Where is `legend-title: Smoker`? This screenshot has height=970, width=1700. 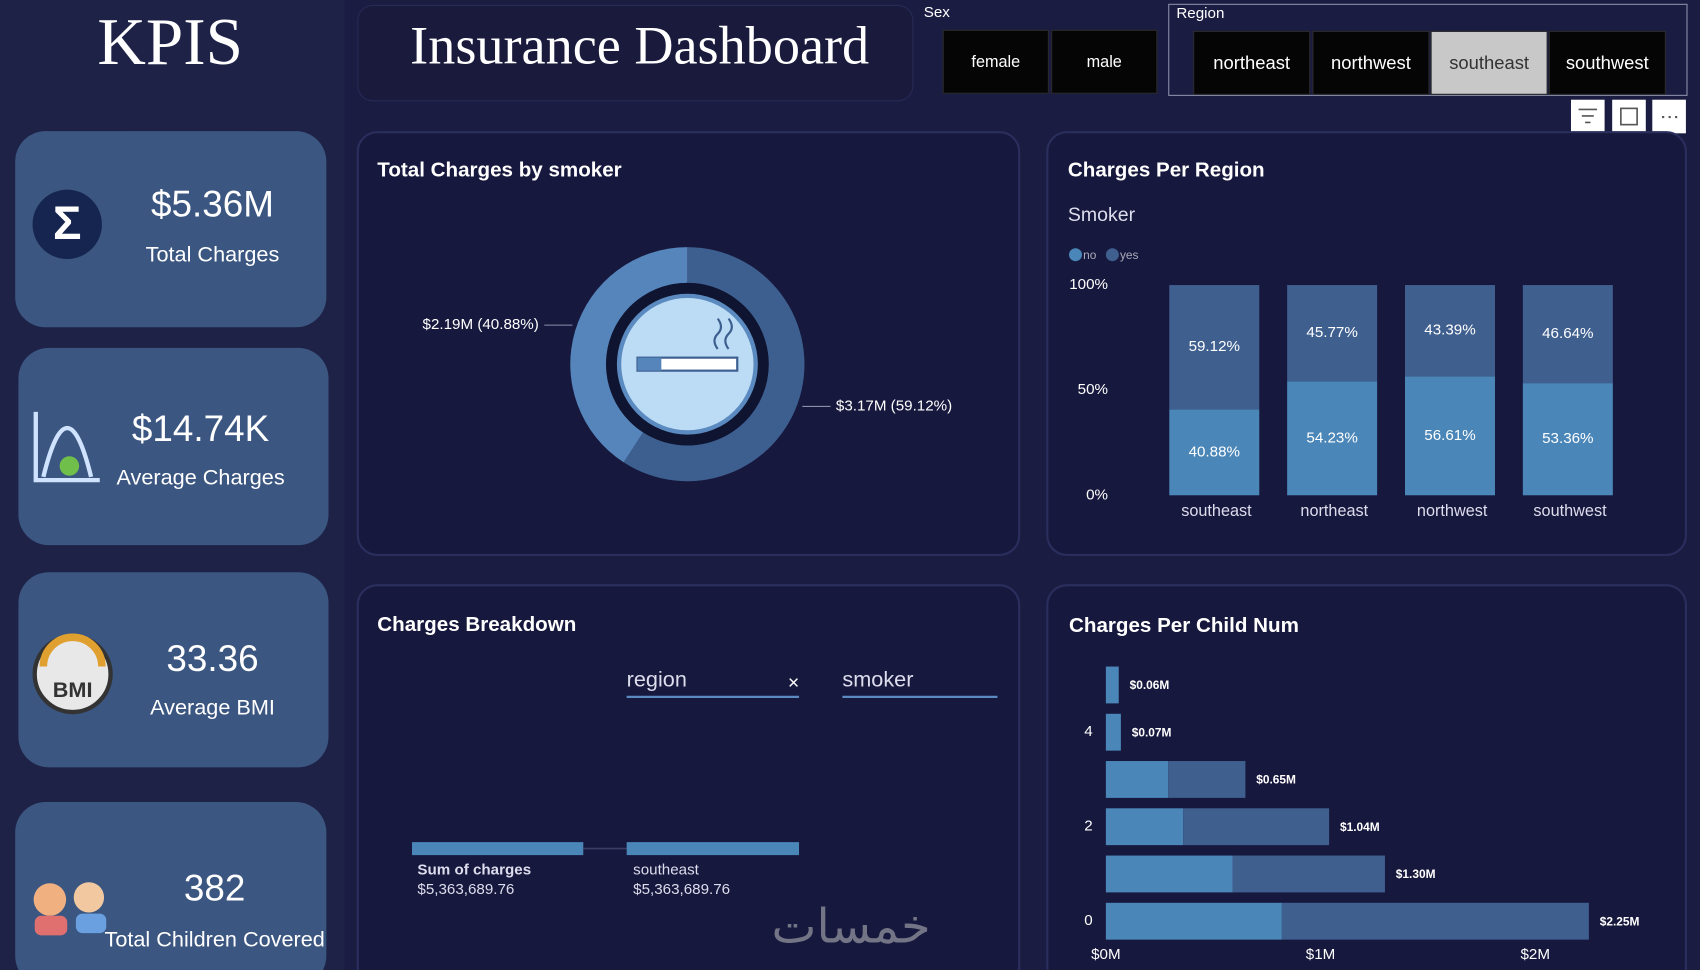 legend-title: Smoker is located at coordinates (1102, 215).